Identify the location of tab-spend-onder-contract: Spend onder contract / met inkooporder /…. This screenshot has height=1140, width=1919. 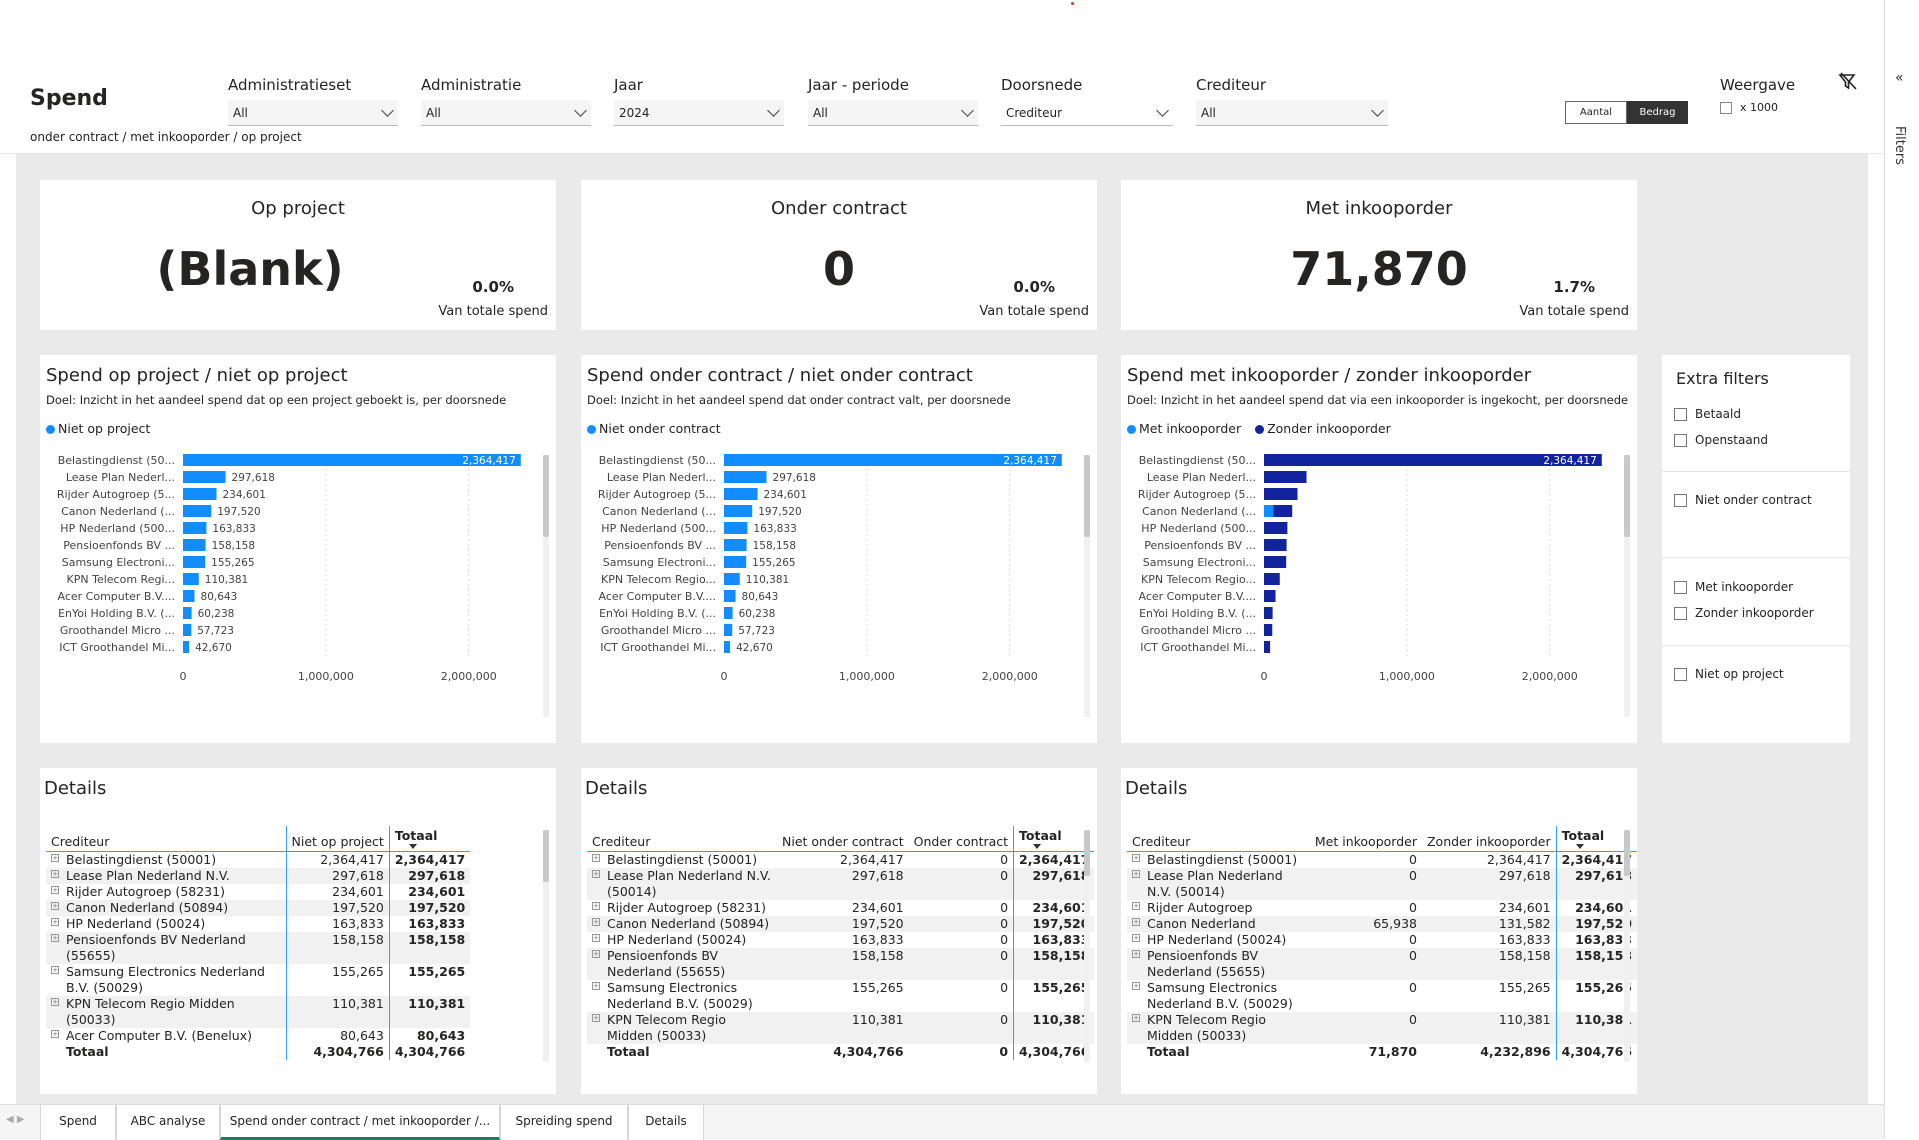
(360, 1122).